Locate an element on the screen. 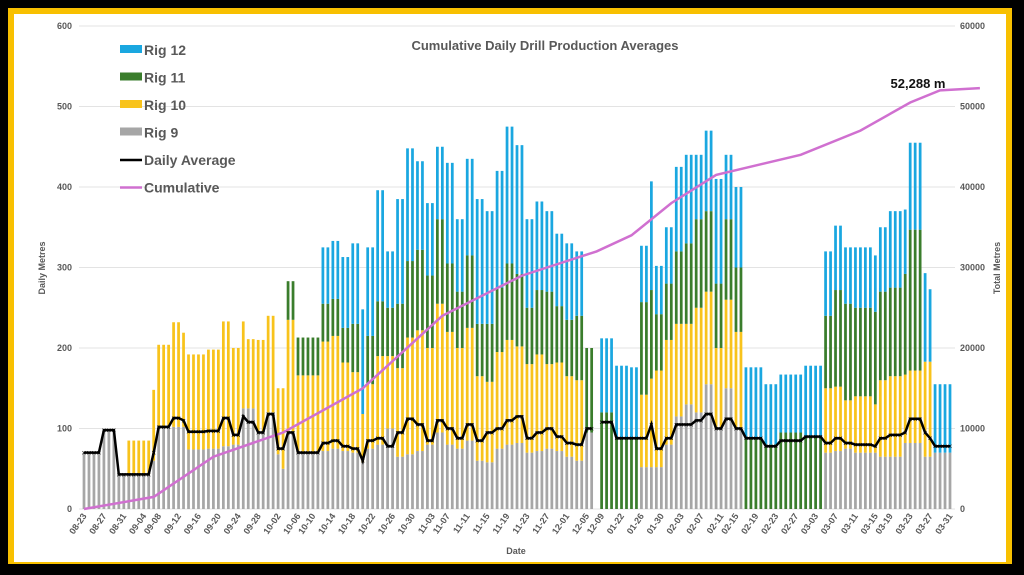 Image resolution: width=1024 pixels, height=575 pixels. y2-tick-label: 0 is located at coordinates (962, 509).